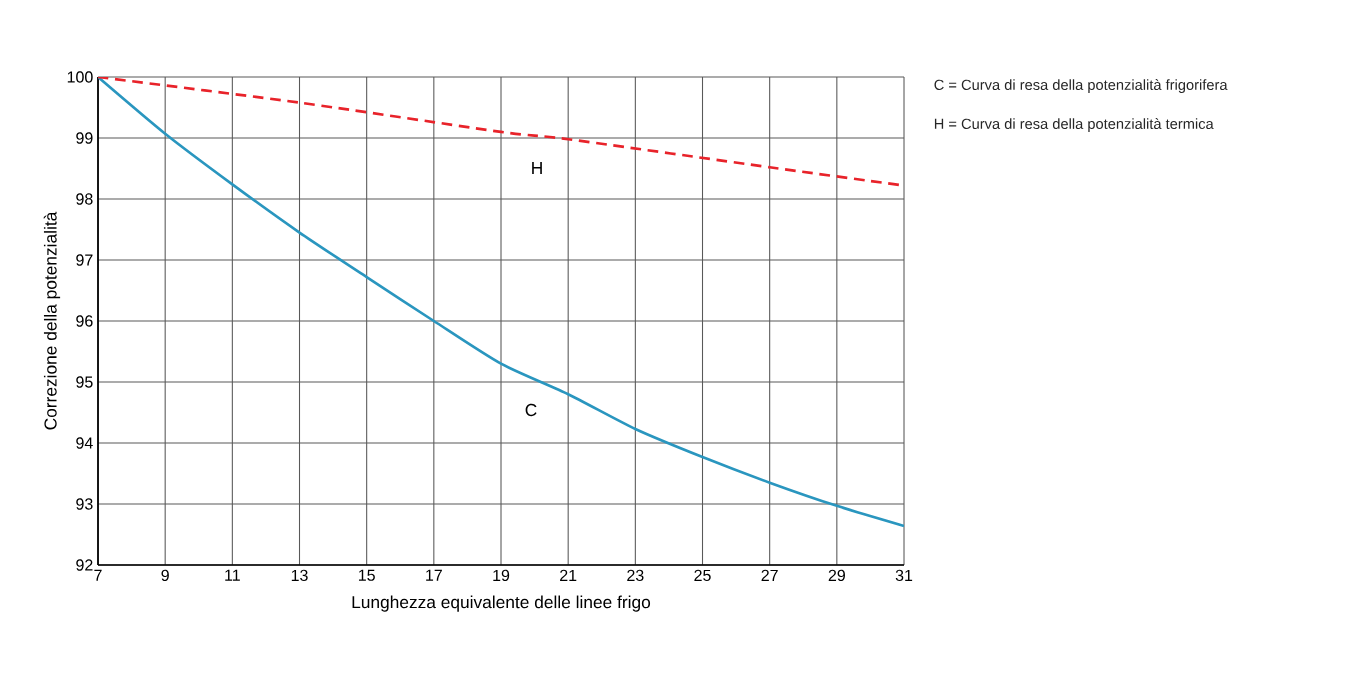 Image resolution: width=1362 pixels, height=675 pixels. What do you see at coordinates (1081, 86) in the screenshot?
I see `text: C = Curva di resa della potenzialità frigorifera` at bounding box center [1081, 86].